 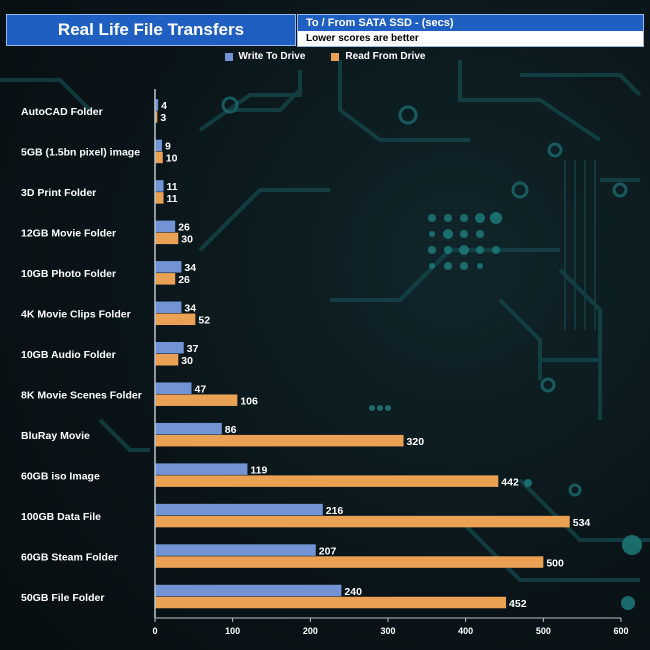 I want to click on x-tick-label: 100, so click(x=232, y=631).